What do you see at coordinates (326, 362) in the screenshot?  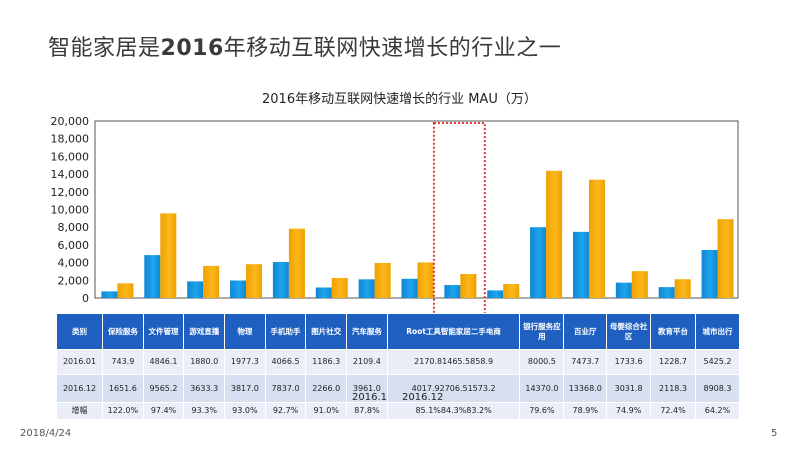 I see `table-cell: 1186.3` at bounding box center [326, 362].